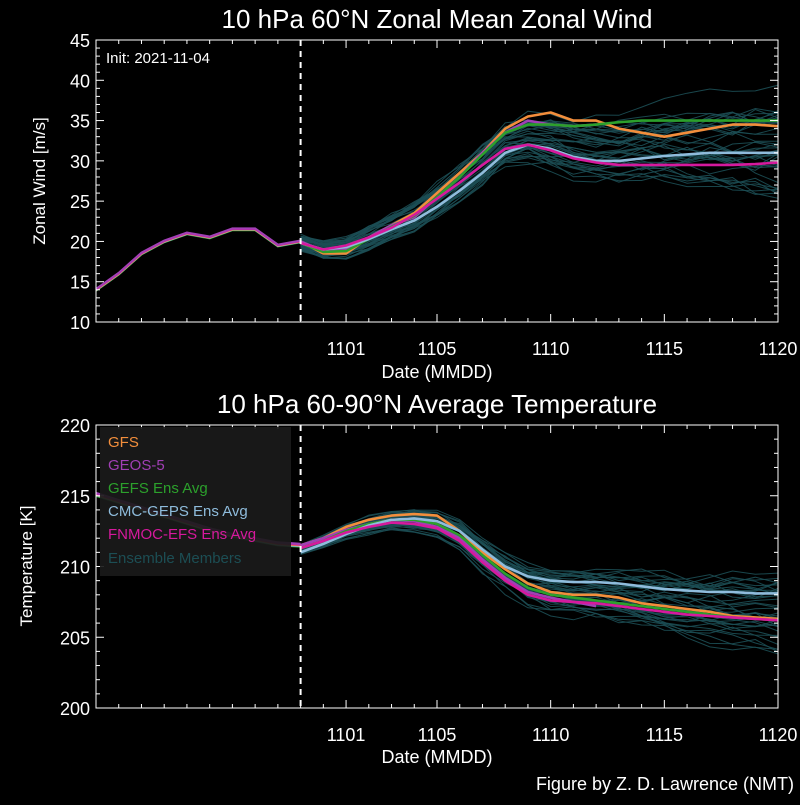 This screenshot has width=800, height=805. I want to click on zonal-wind-ensemble-members, so click(539, 172).